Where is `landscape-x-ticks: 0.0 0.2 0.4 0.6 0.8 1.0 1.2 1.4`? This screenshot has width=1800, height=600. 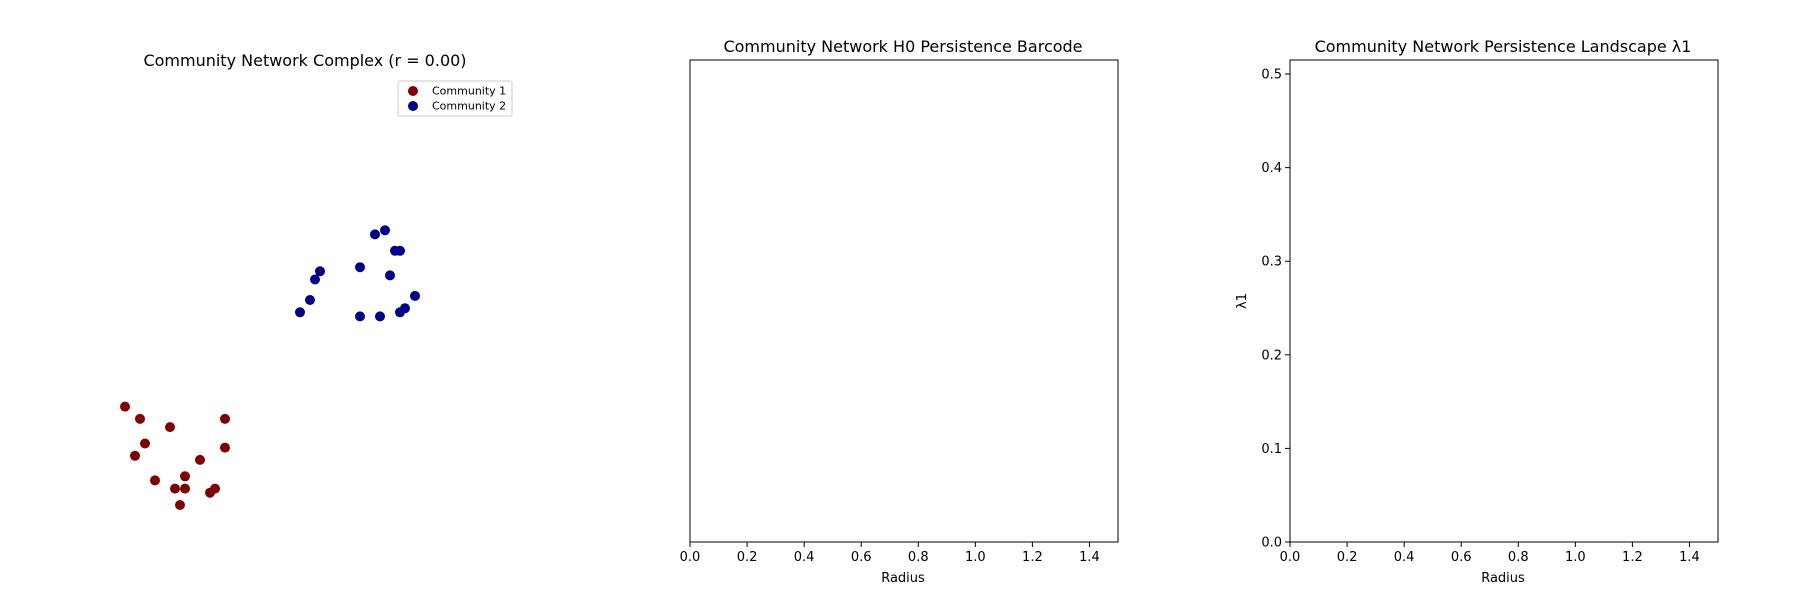
landscape-x-ticks: 0.0 0.2 0.4 0.6 0.8 1.0 1.2 1.4 is located at coordinates (1490, 553).